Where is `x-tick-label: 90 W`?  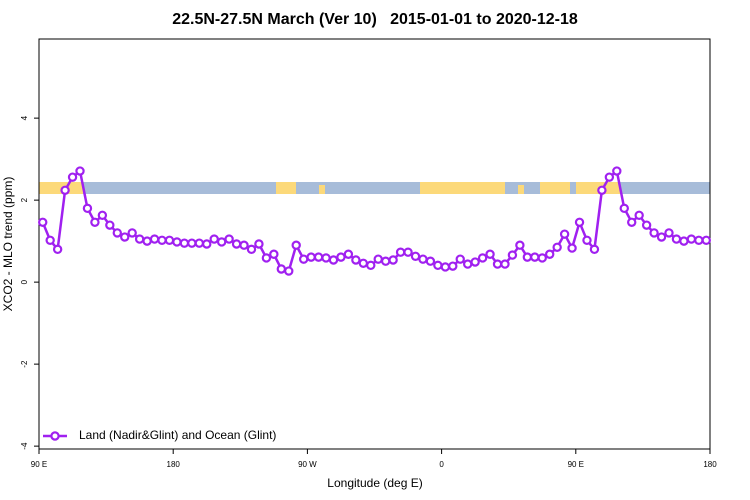 x-tick-label: 90 W is located at coordinates (307, 464).